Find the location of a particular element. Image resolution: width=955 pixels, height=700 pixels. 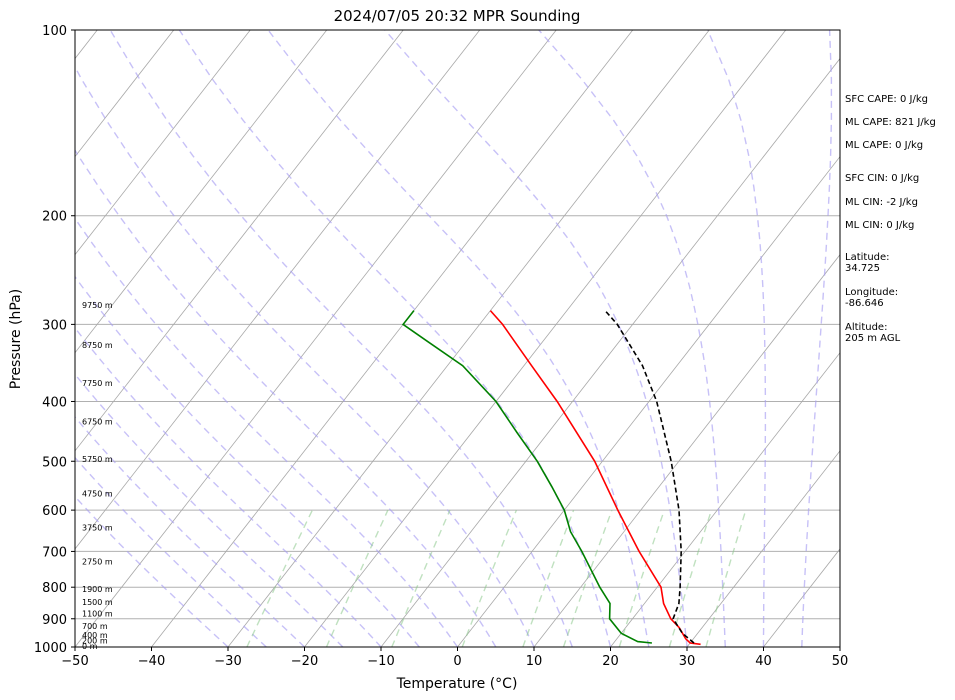

height-label: 700 m is located at coordinates (95, 626).